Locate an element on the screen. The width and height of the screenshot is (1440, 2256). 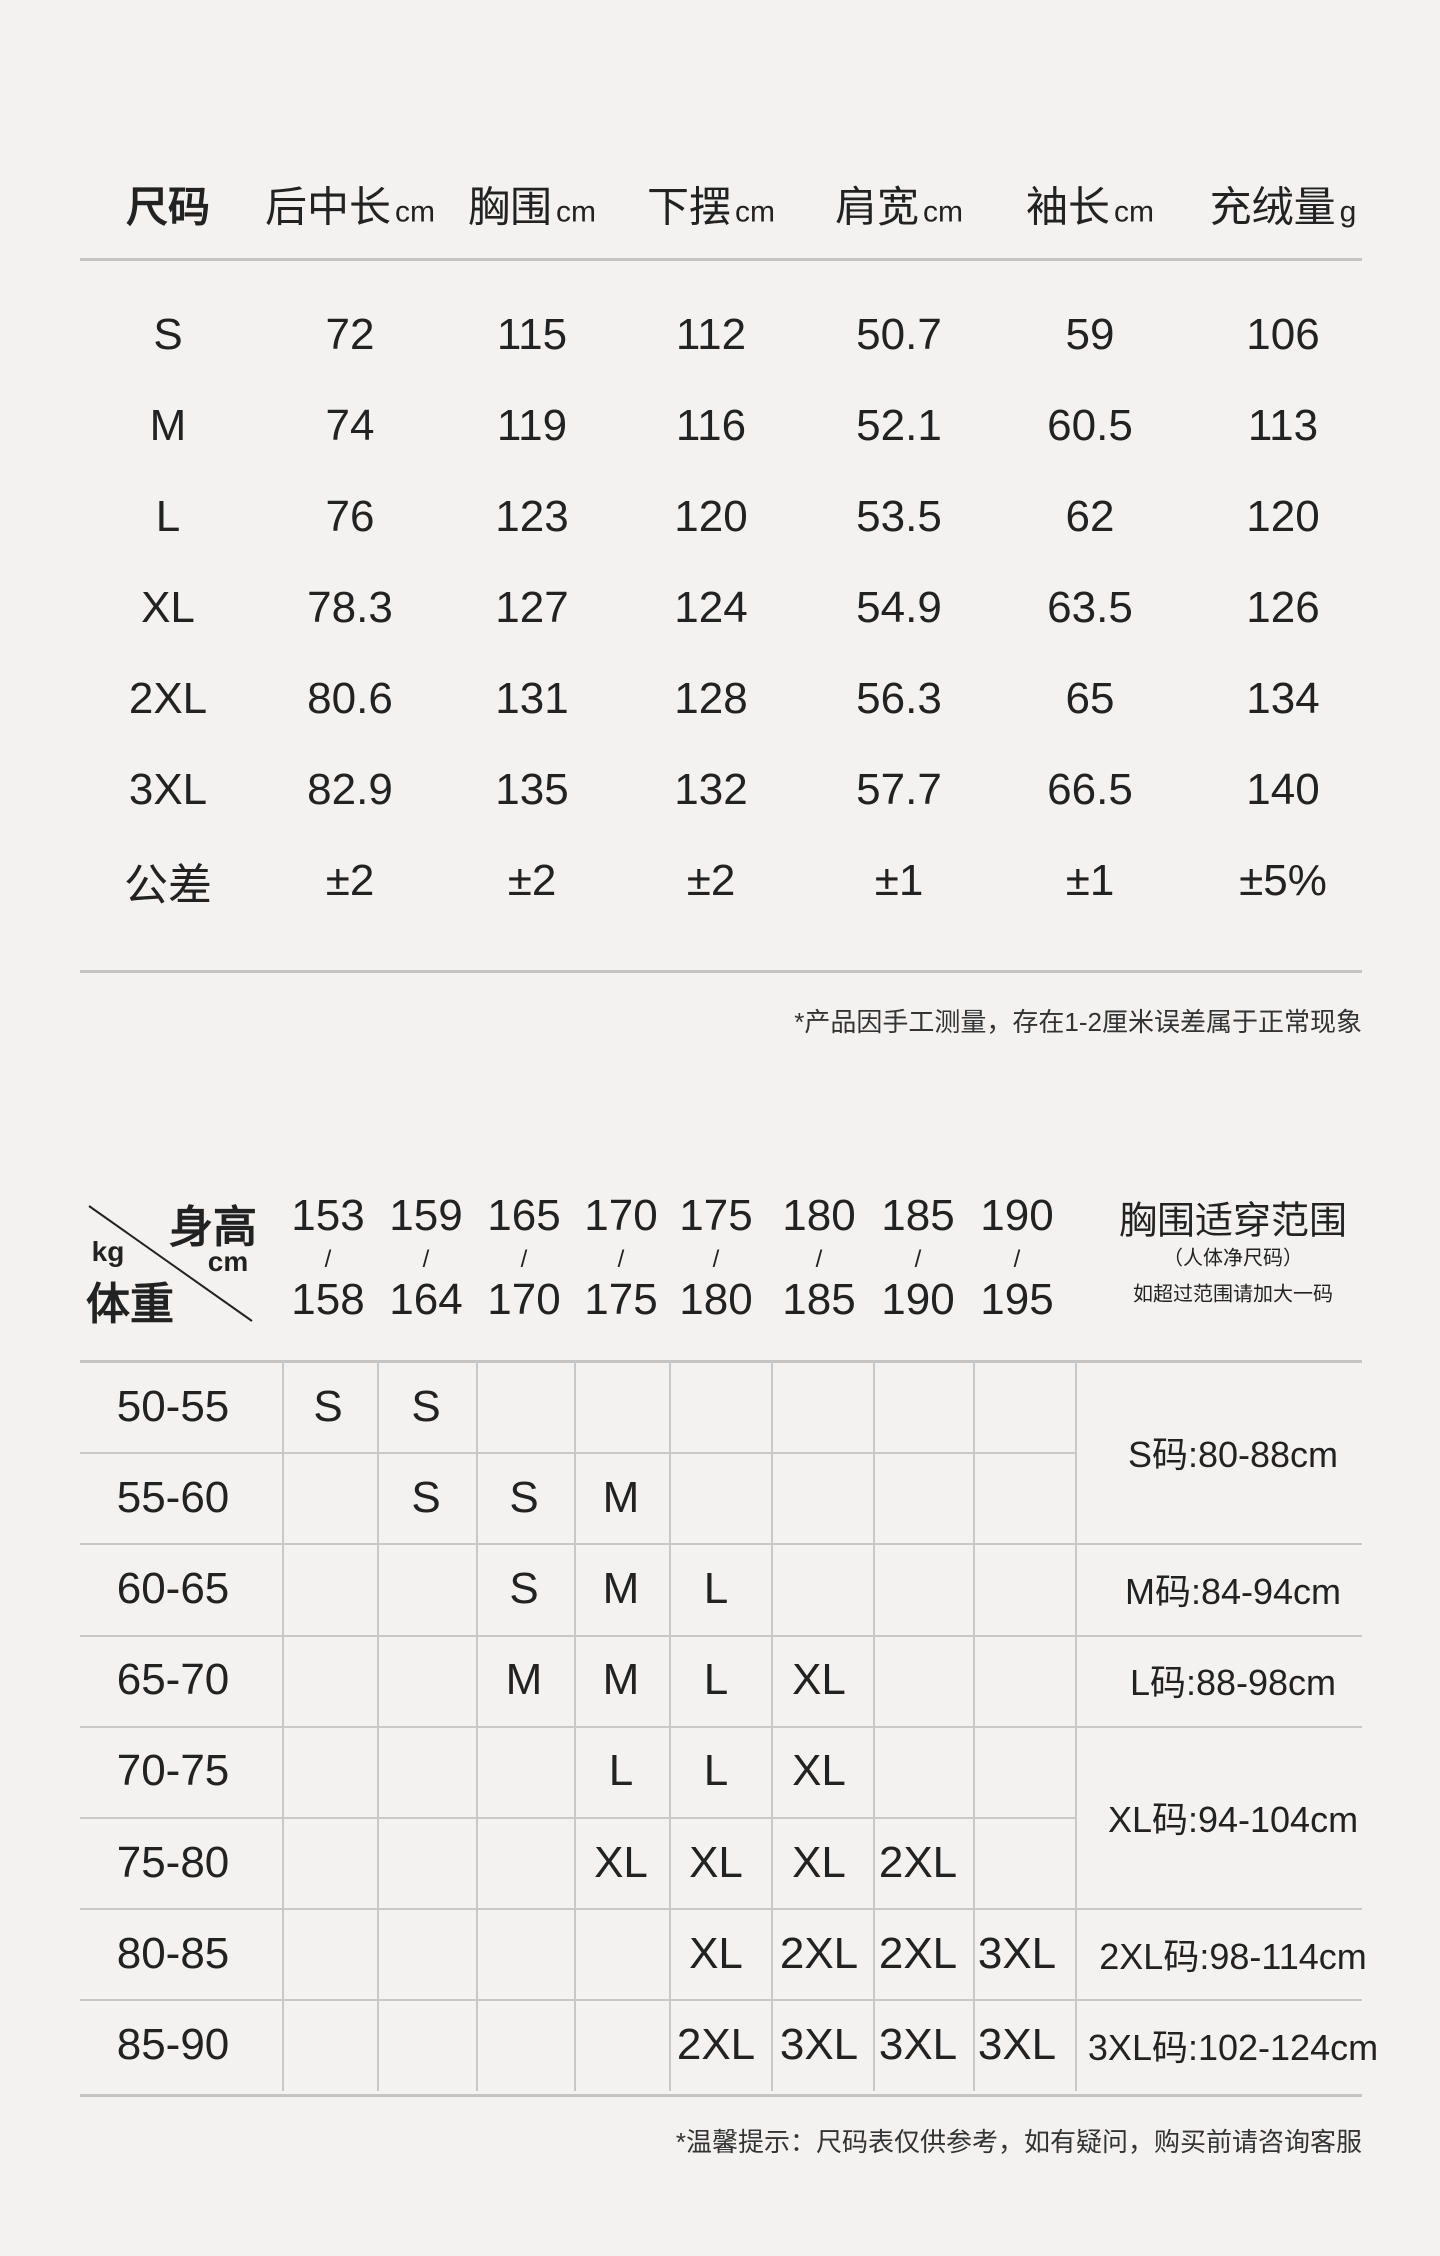
table-cell: 82.9 is located at coordinates (350, 789).